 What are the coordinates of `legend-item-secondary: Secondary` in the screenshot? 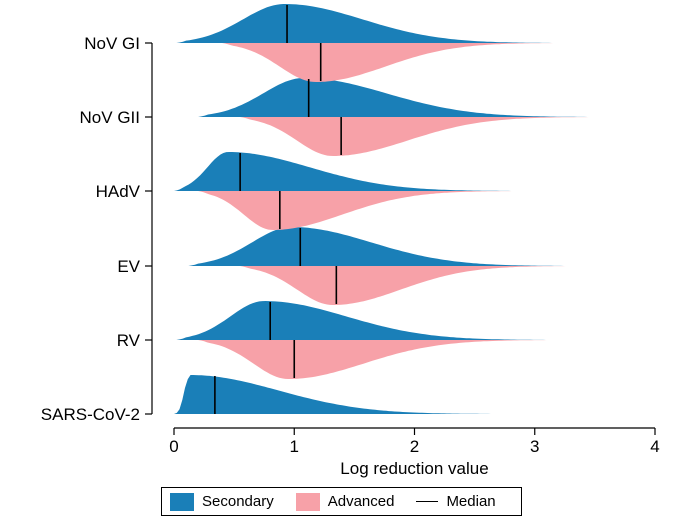 It's located at (222, 501).